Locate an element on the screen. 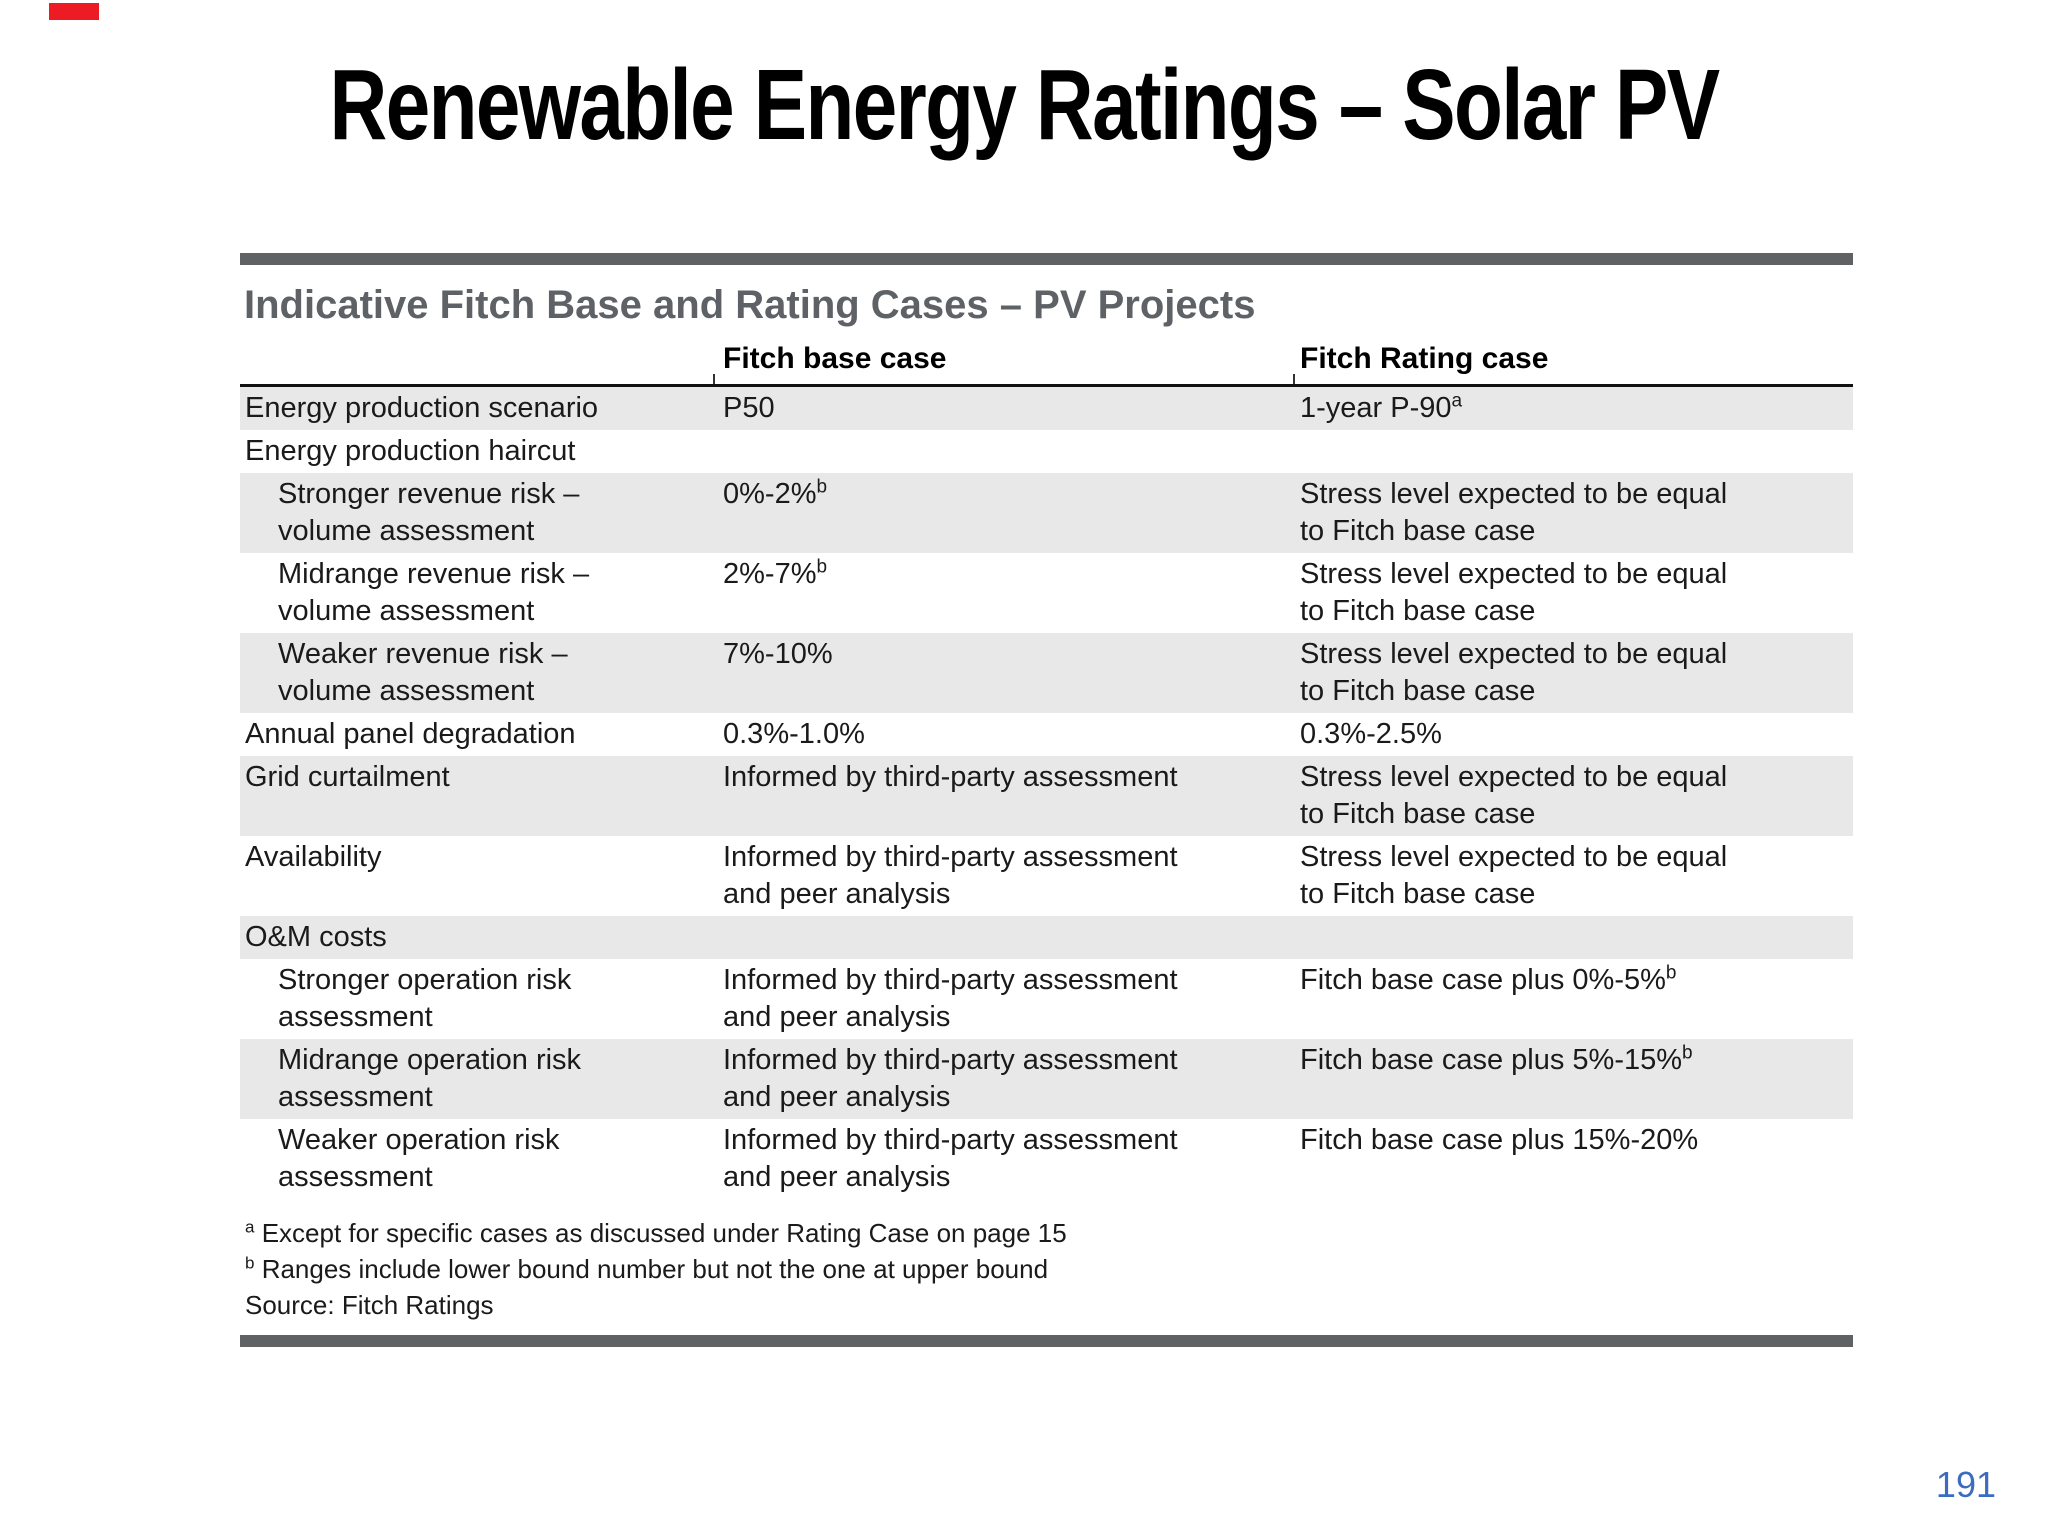  row-label: Weaker operation risk assessment is located at coordinates (419, 1158).